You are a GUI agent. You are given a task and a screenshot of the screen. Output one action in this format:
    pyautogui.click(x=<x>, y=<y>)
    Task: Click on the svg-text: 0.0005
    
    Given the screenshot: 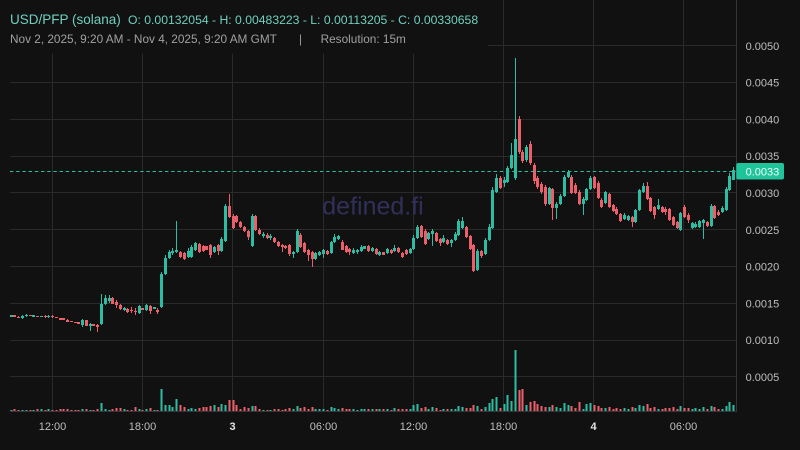 What is the action you would take?
    pyautogui.click(x=763, y=378)
    